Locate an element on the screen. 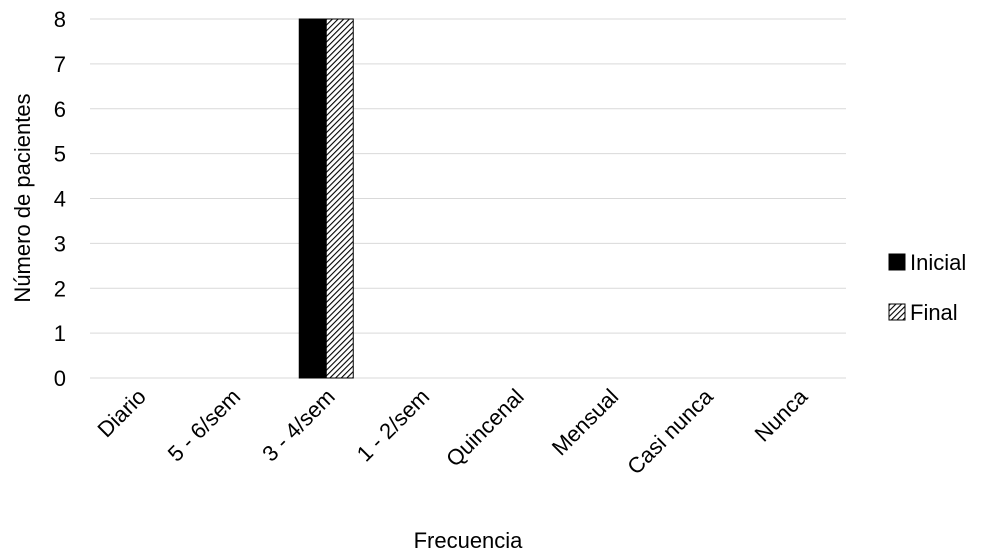  y-tick-label-0: 0 is located at coordinates (60, 378).